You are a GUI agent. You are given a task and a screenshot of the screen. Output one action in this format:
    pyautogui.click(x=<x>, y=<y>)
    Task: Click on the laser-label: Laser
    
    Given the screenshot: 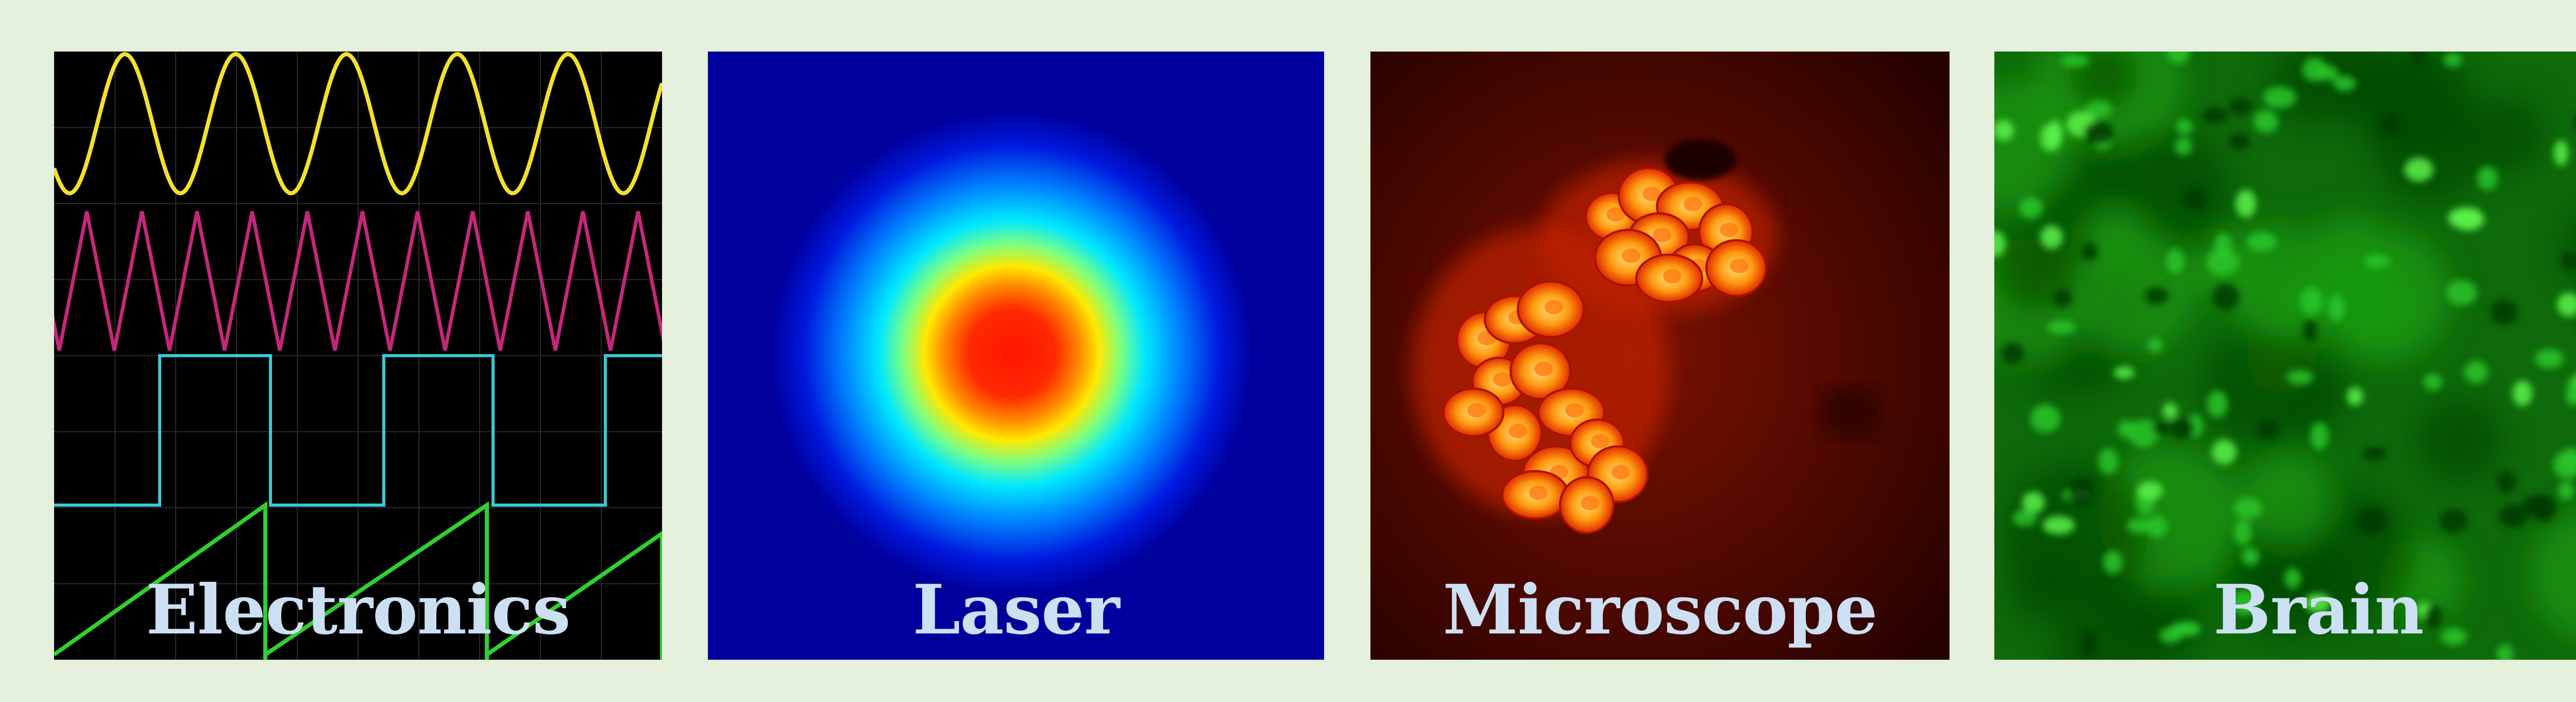 What is the action you would take?
    pyautogui.click(x=1016, y=610)
    